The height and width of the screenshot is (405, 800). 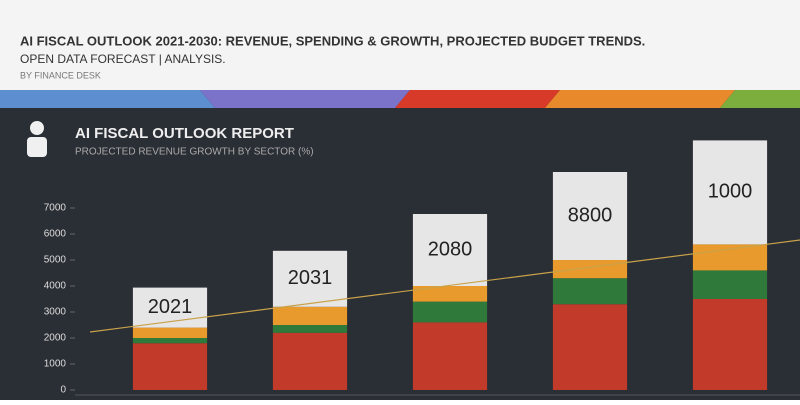 What do you see at coordinates (55, 364) in the screenshot?
I see `y-tick-label: 1000` at bounding box center [55, 364].